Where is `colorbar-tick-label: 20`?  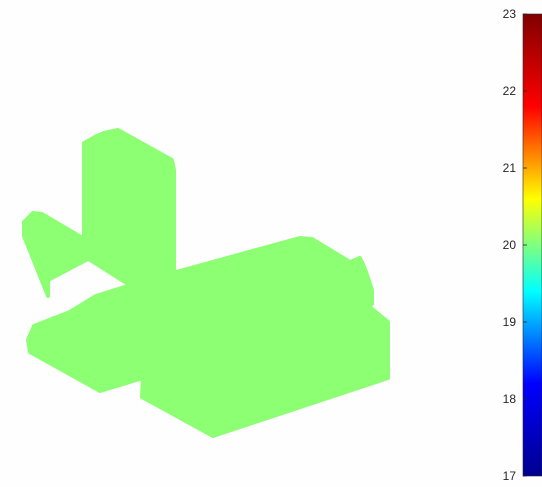 colorbar-tick-label: 20 is located at coordinates (510, 245).